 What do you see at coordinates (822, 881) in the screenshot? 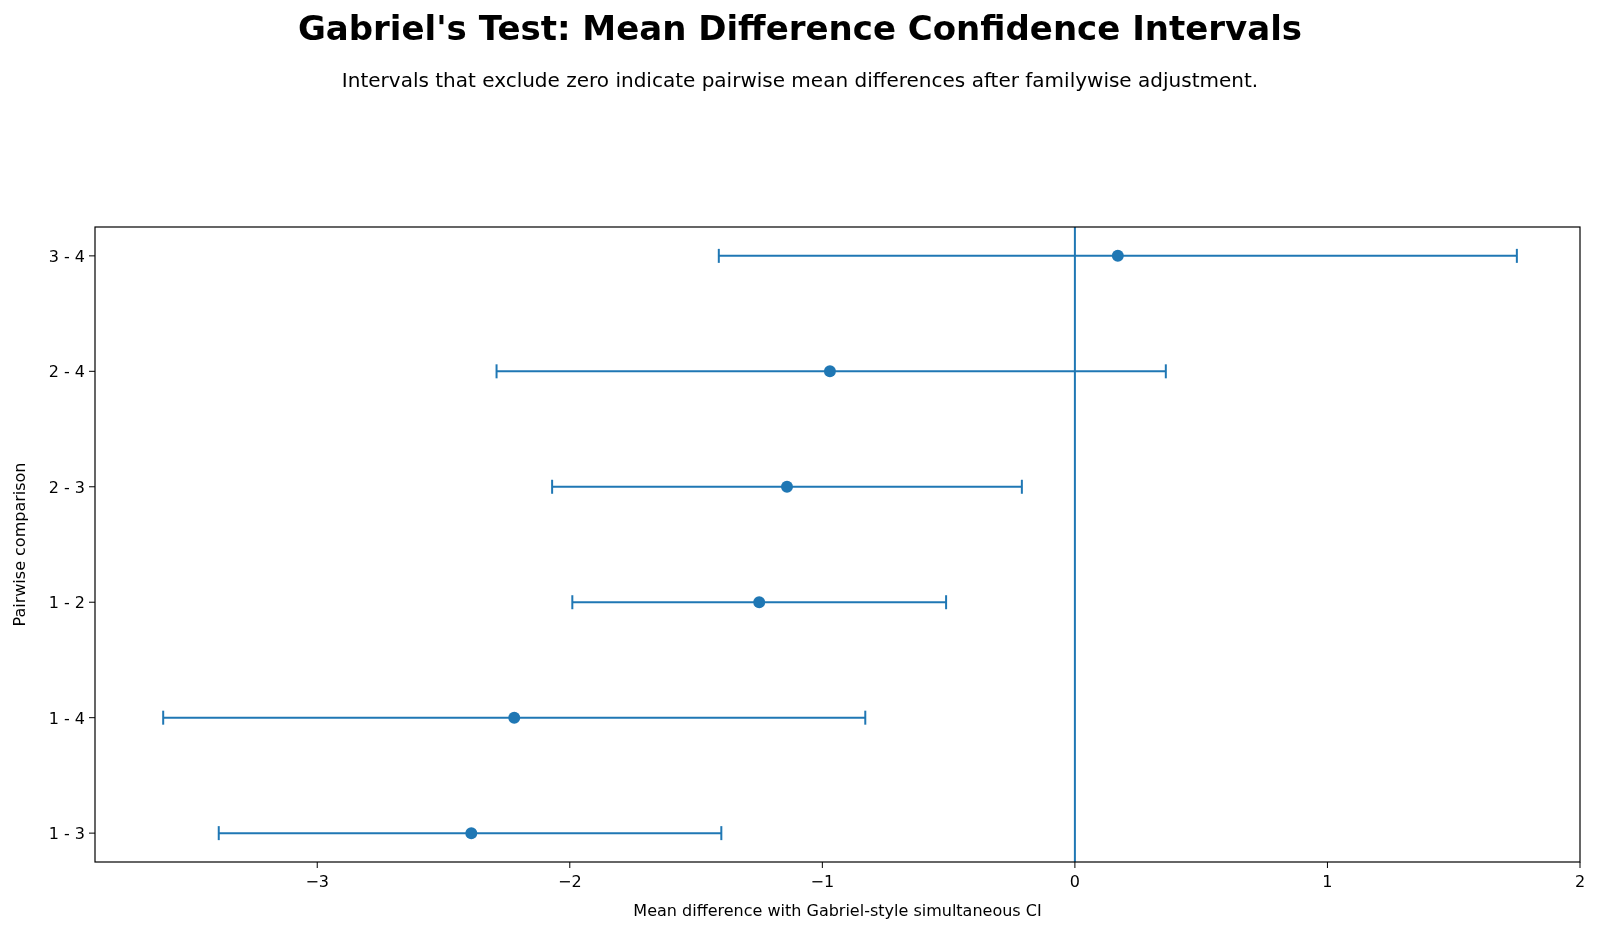
I see `x-tick-label: −1` at bounding box center [822, 881].